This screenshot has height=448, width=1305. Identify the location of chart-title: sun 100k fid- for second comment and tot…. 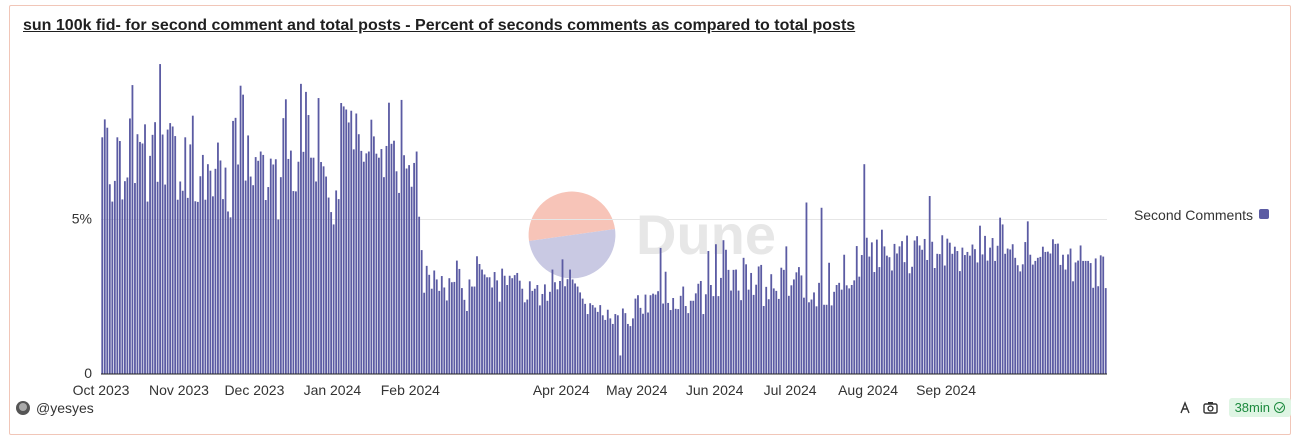
(439, 25).